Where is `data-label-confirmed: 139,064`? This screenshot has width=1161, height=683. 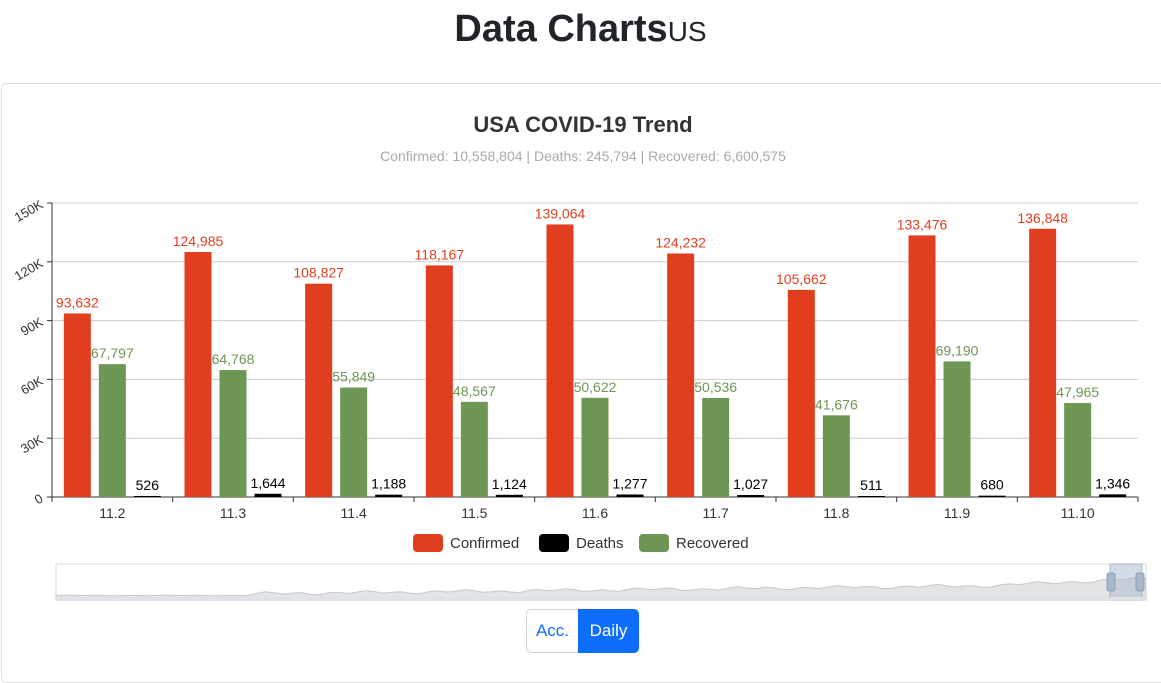
data-label-confirmed: 139,064 is located at coordinates (560, 213).